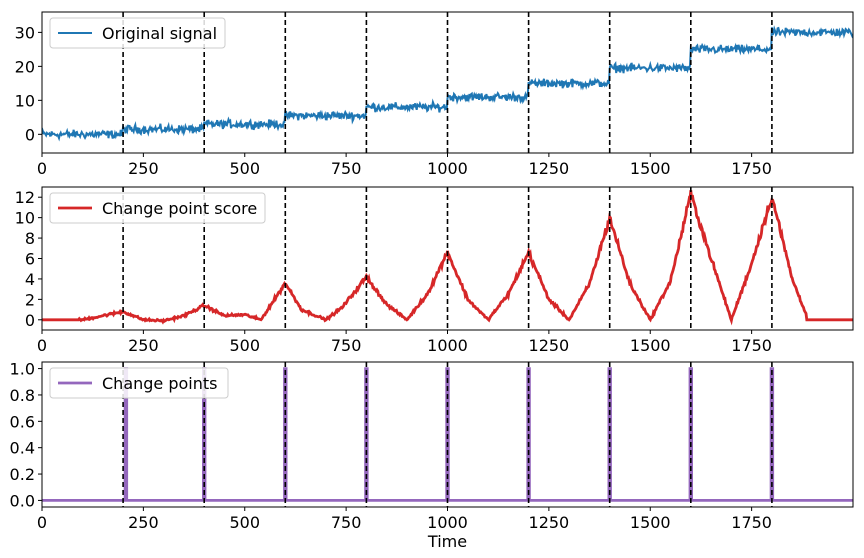  Describe the element at coordinates (447, 541) in the screenshot. I see `x-axis-label: Time` at that location.